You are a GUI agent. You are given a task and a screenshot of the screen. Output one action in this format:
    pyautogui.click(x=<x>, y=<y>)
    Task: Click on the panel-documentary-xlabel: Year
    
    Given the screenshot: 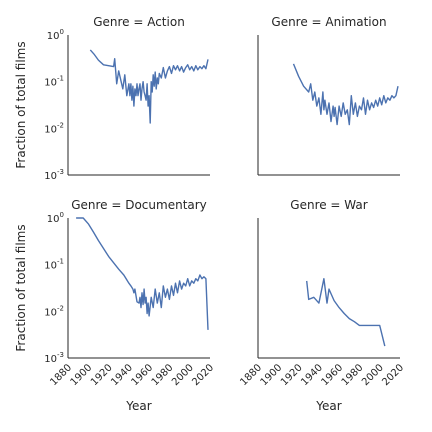 What is the action you would take?
    pyautogui.click(x=138, y=406)
    